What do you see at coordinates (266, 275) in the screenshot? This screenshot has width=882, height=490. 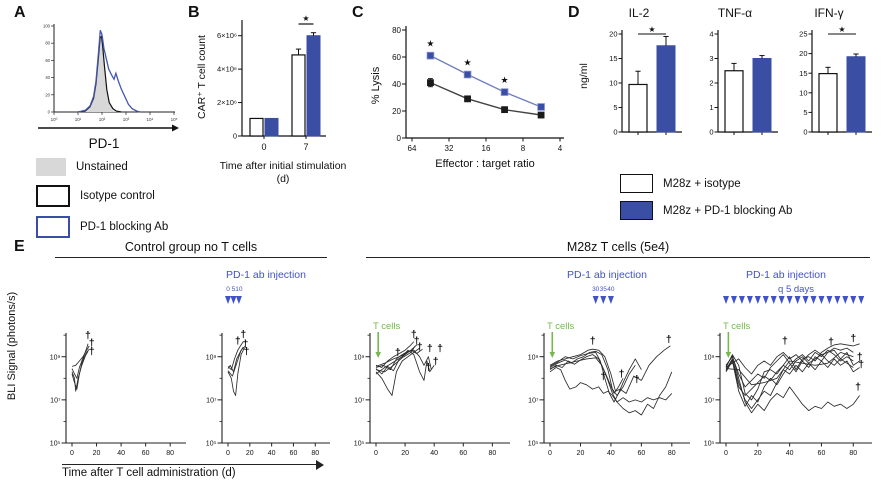 I see `pd1-injection-annotation: PD-1 ab injection` at bounding box center [266, 275].